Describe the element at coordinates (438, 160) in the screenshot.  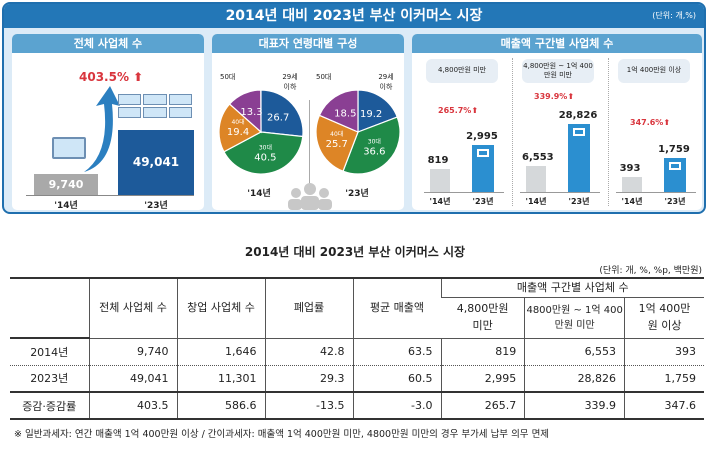
I see `value-14: 819` at that location.